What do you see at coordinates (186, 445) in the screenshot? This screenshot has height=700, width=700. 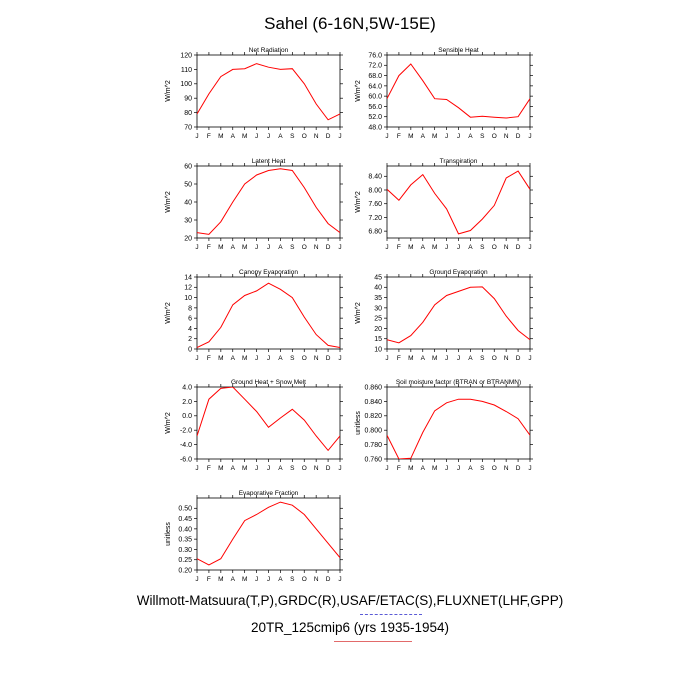 I see `y-tick-label: -4.0` at bounding box center [186, 445].